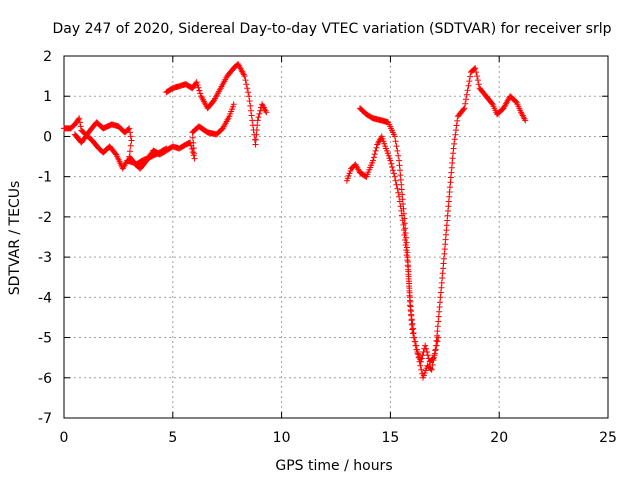 Image resolution: width=640 pixels, height=480 pixels. What do you see at coordinates (172, 438) in the screenshot?
I see `x-tick-label: 5` at bounding box center [172, 438].